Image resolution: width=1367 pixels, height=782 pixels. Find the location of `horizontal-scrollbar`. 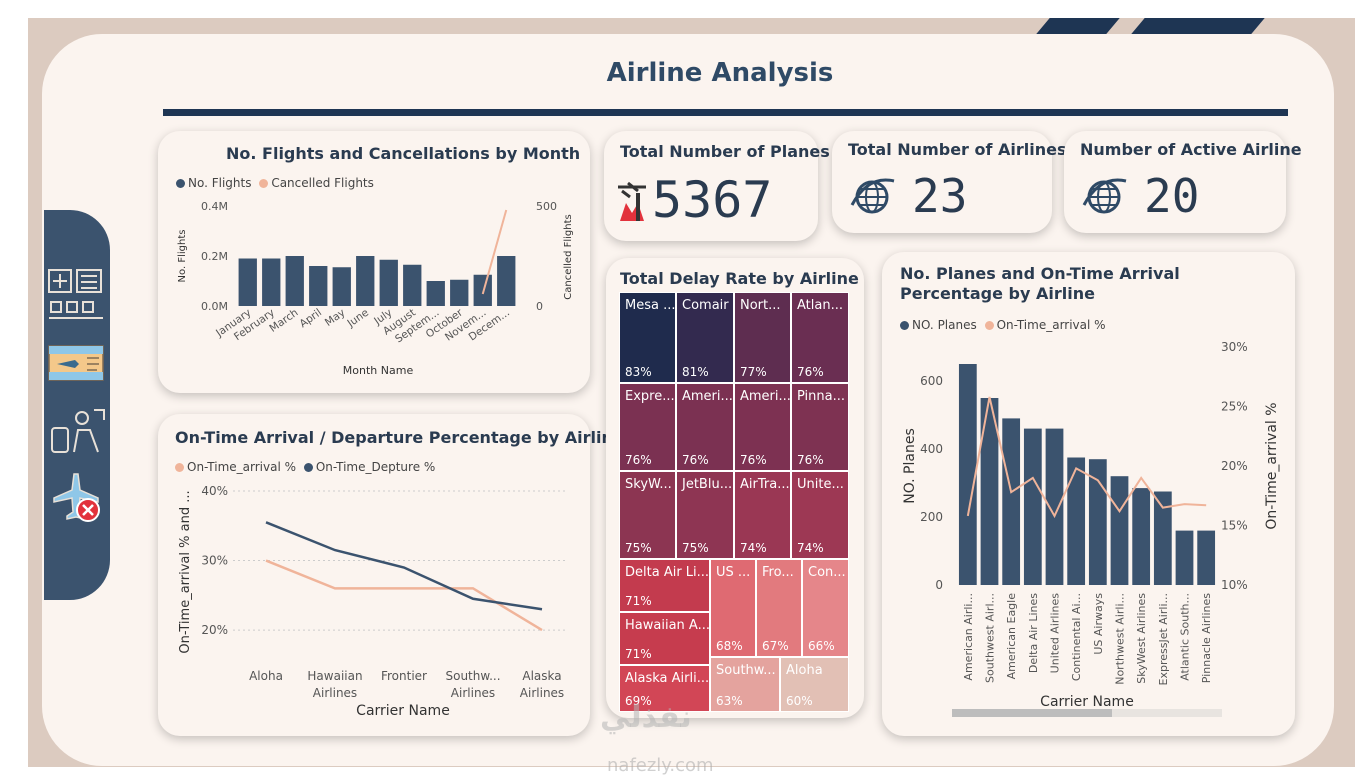

horizontal-scrollbar is located at coordinates (1087, 713).